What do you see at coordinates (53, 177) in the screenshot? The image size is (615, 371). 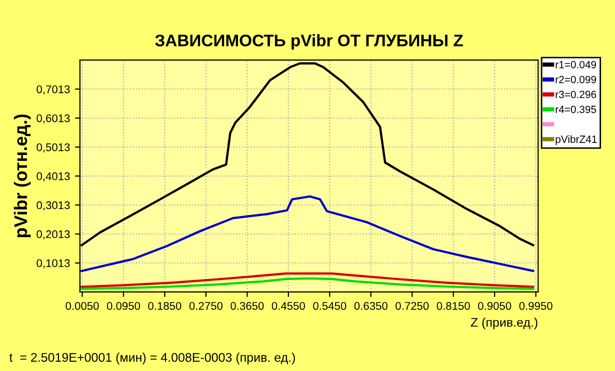 I see `y-tick-label: 0,4013` at bounding box center [53, 177].